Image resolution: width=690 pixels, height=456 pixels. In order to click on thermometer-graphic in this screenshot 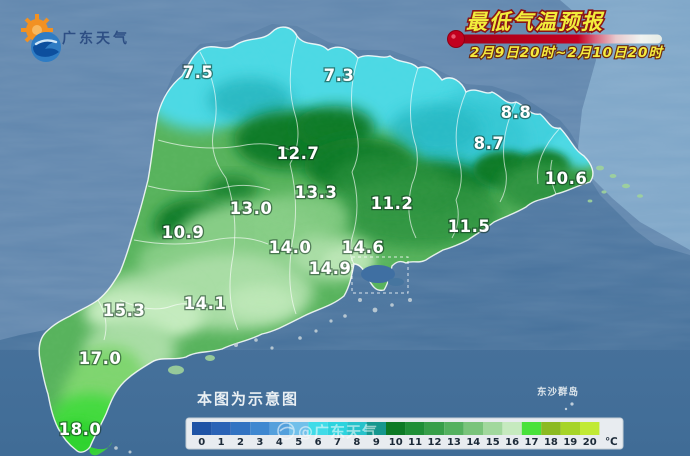, I will do `click(554, 39)`.